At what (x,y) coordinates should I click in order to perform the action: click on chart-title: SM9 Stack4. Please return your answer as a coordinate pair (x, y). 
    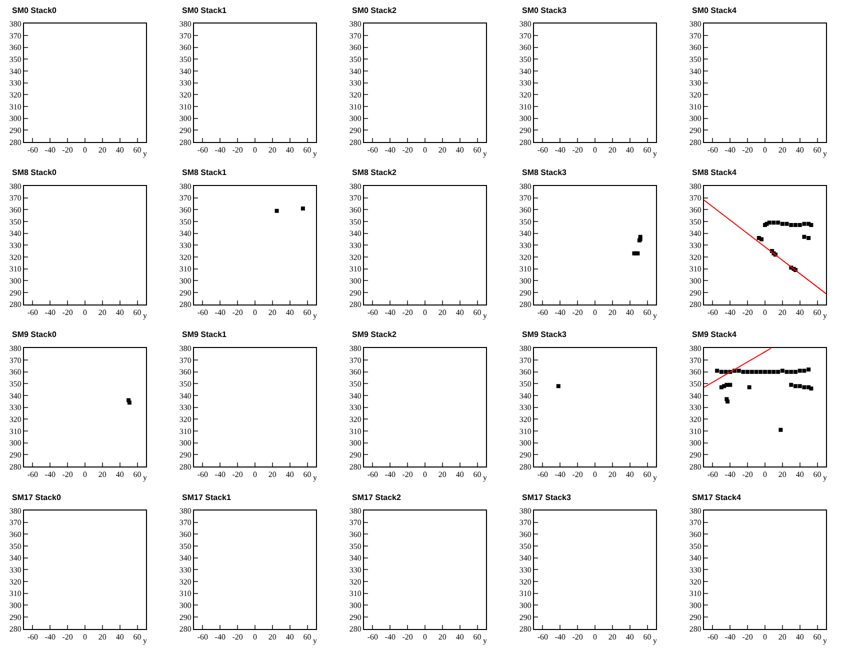
    Looking at the image, I should click on (715, 334).